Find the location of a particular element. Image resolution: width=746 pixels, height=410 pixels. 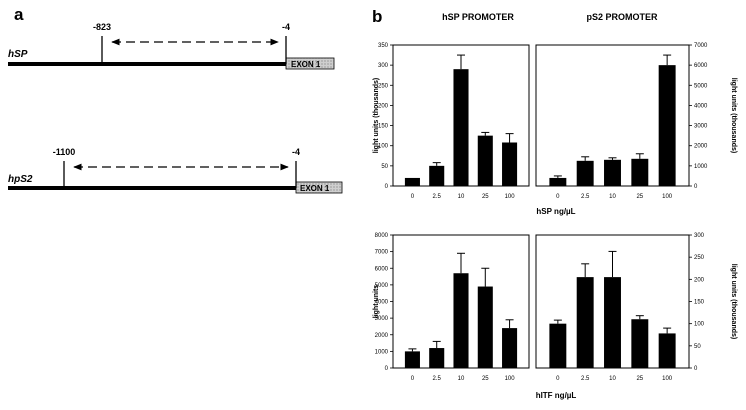

bottom-x-axis-label: hITF ng/µL is located at coordinates (556, 395).